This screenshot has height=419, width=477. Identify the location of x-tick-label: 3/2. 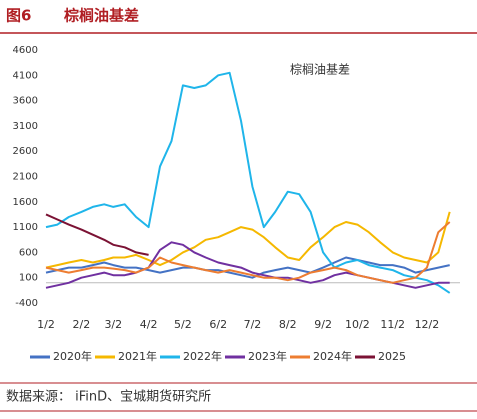
(113, 324).